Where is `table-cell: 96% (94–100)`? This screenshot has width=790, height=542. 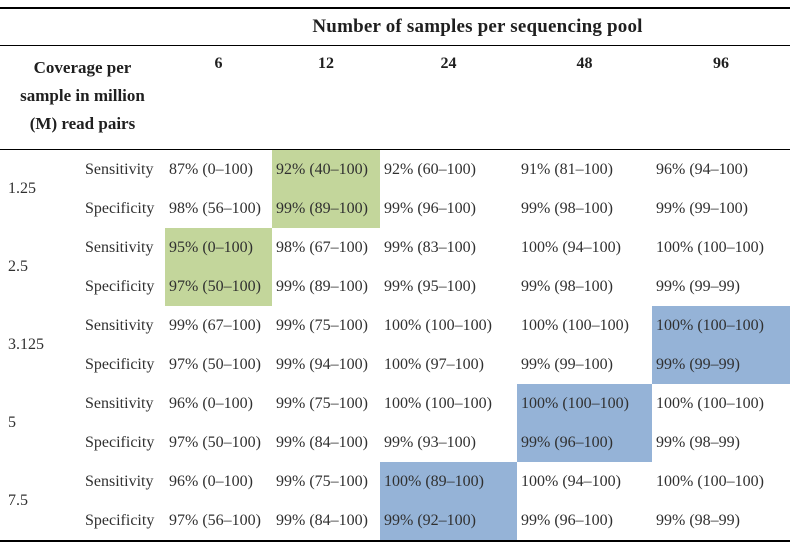 table-cell: 96% (94–100) is located at coordinates (702, 169).